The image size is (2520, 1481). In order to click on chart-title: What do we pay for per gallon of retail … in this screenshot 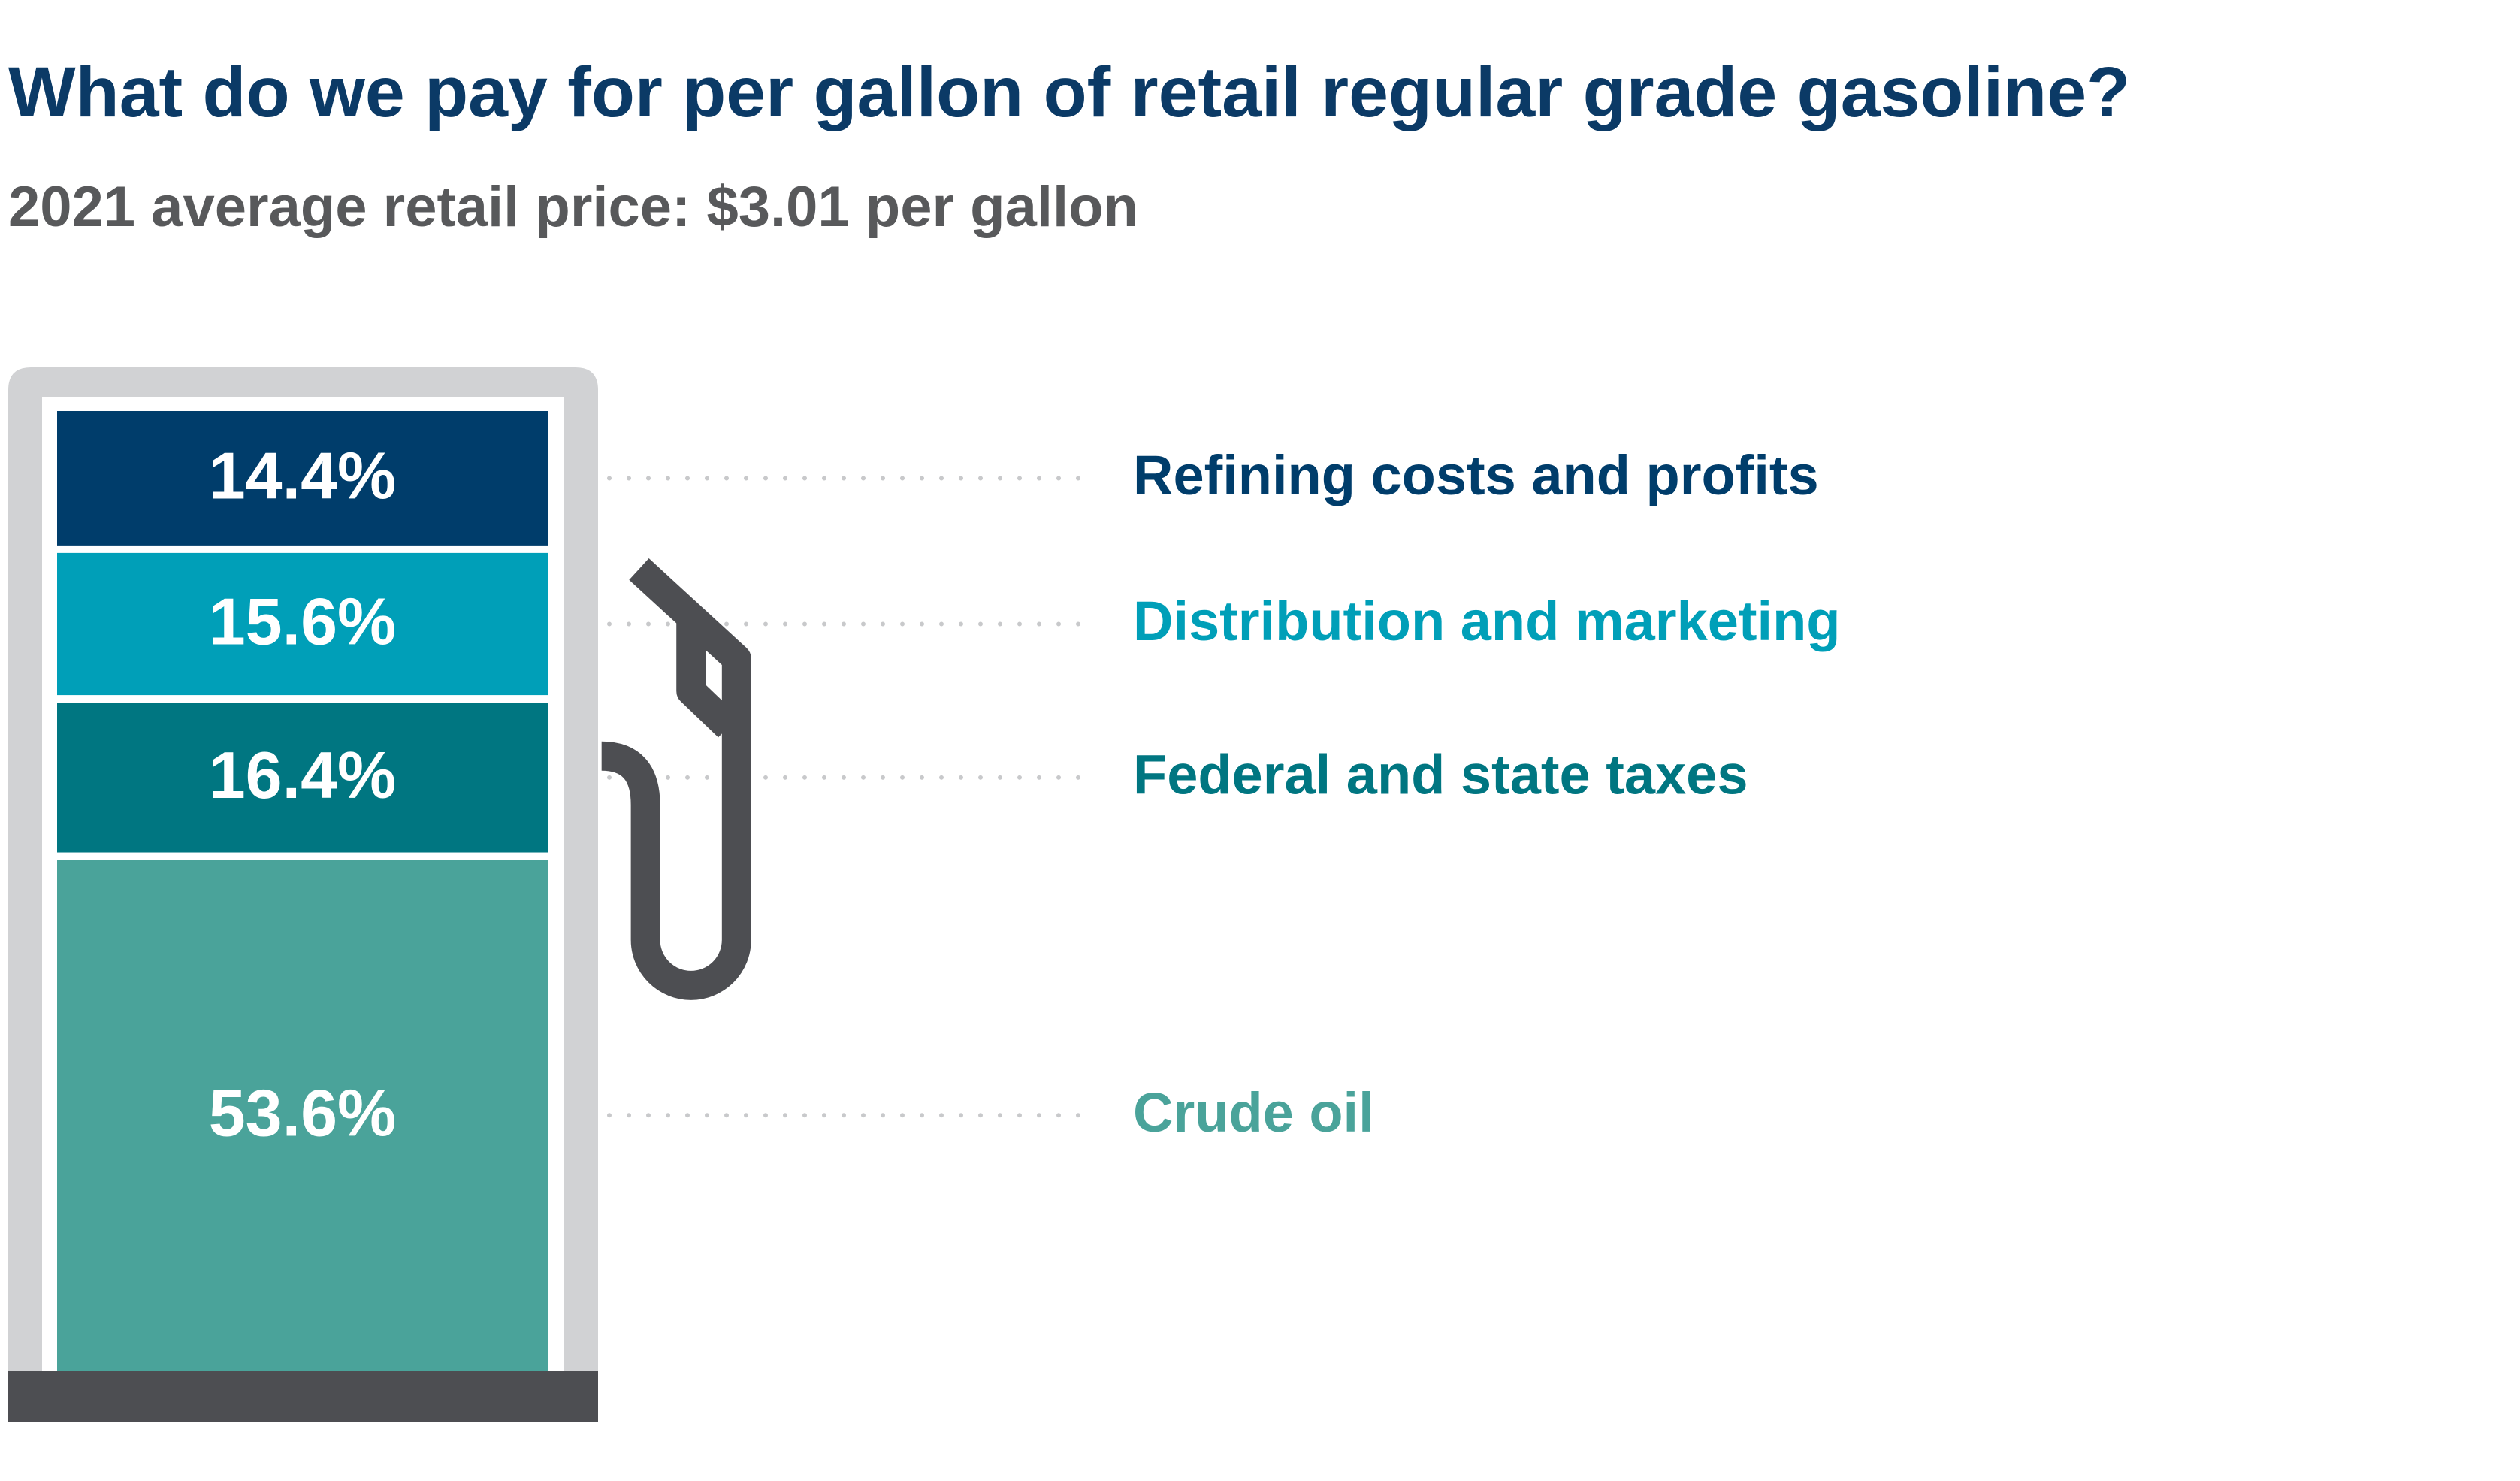, I will do `click(1069, 93)`.